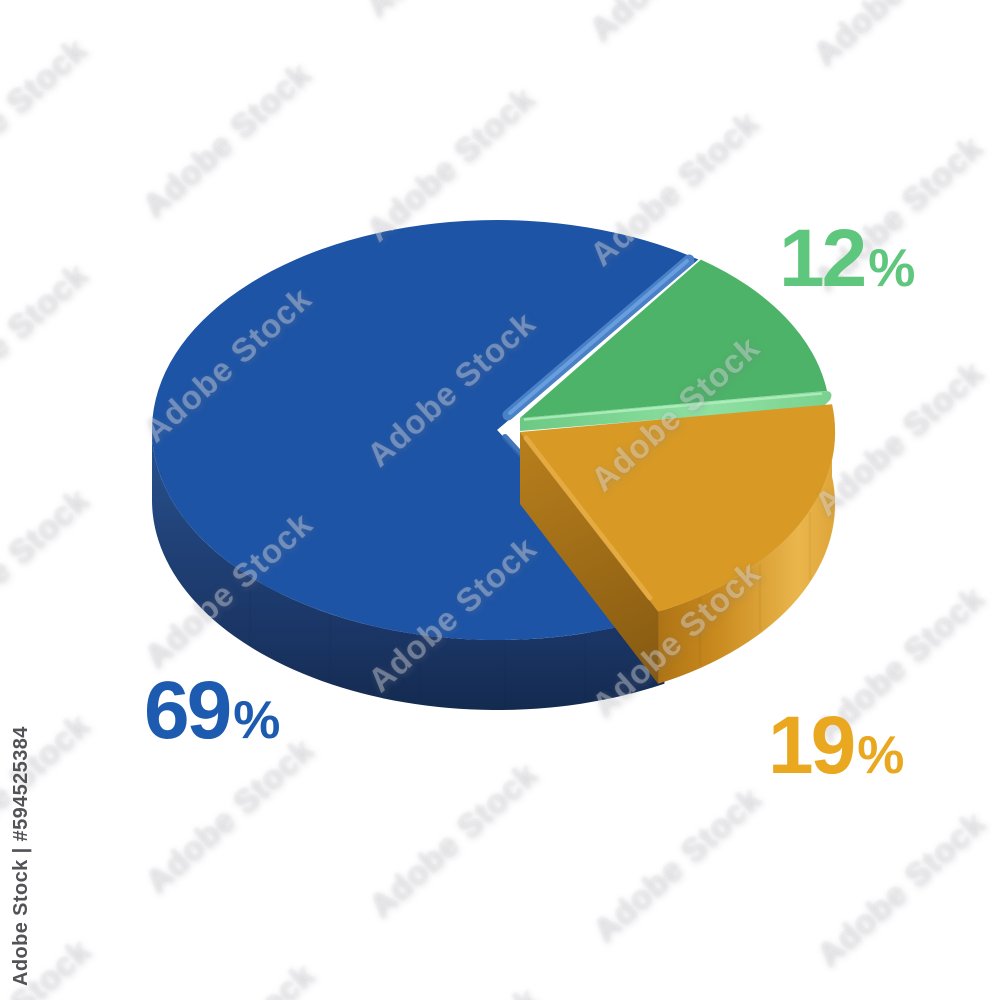 Image resolution: width=1000 pixels, height=1000 pixels. I want to click on green-side-bevel, so click(676, 411).